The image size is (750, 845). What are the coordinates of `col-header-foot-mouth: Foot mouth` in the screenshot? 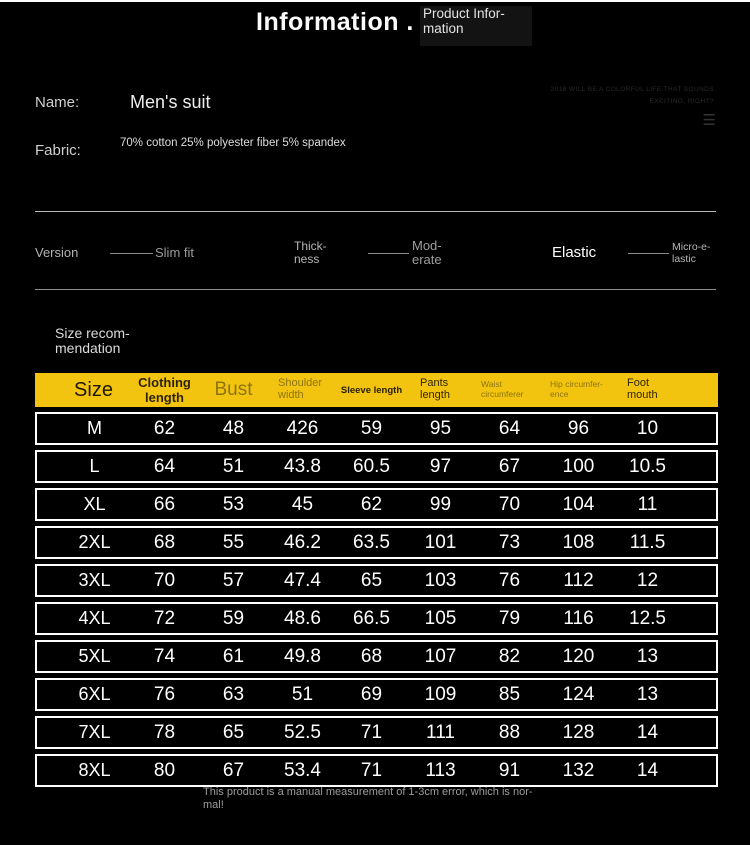 It's located at (642, 389).